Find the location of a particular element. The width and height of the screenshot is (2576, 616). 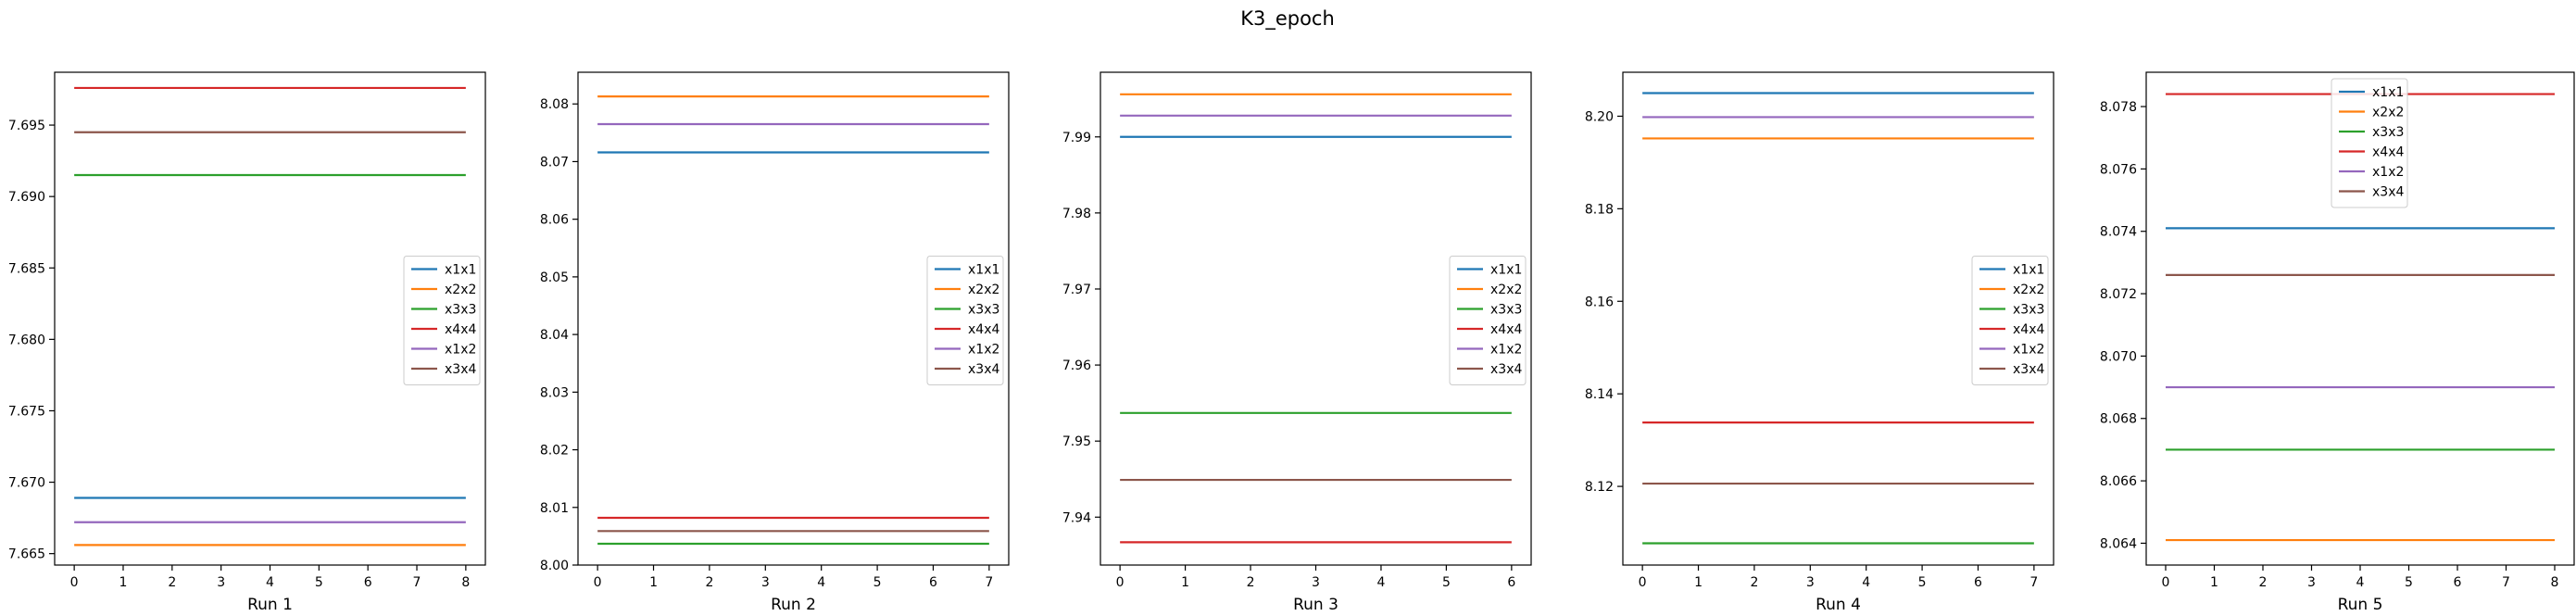

y-tick-label: 8.06 is located at coordinates (554, 221).